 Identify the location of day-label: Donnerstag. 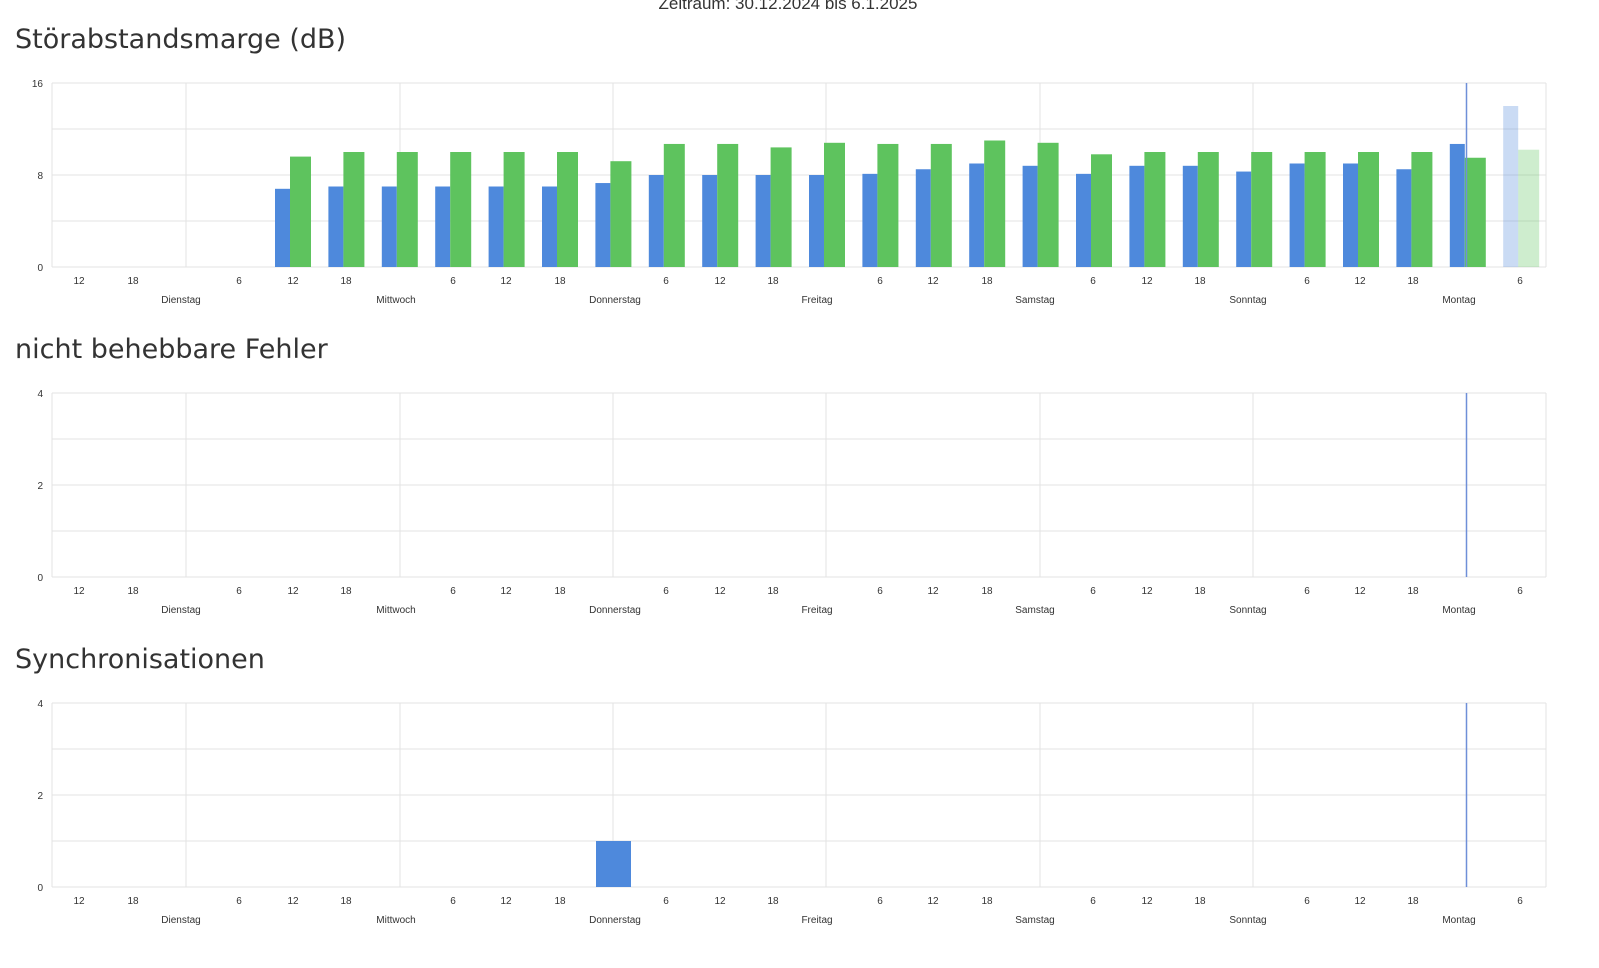
(615, 920).